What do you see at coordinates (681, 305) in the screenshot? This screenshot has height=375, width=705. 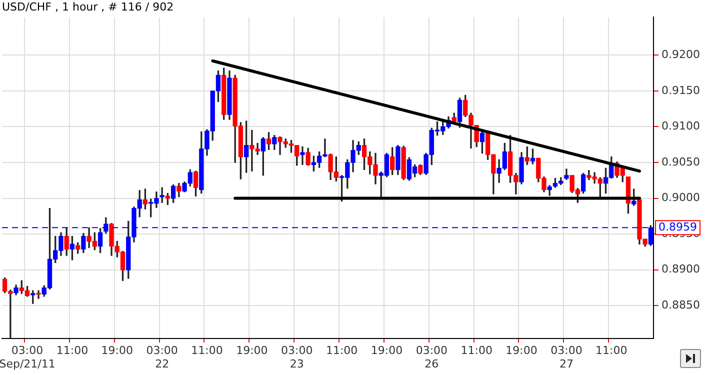 I see `y-tick-label: 0.8850` at bounding box center [681, 305].